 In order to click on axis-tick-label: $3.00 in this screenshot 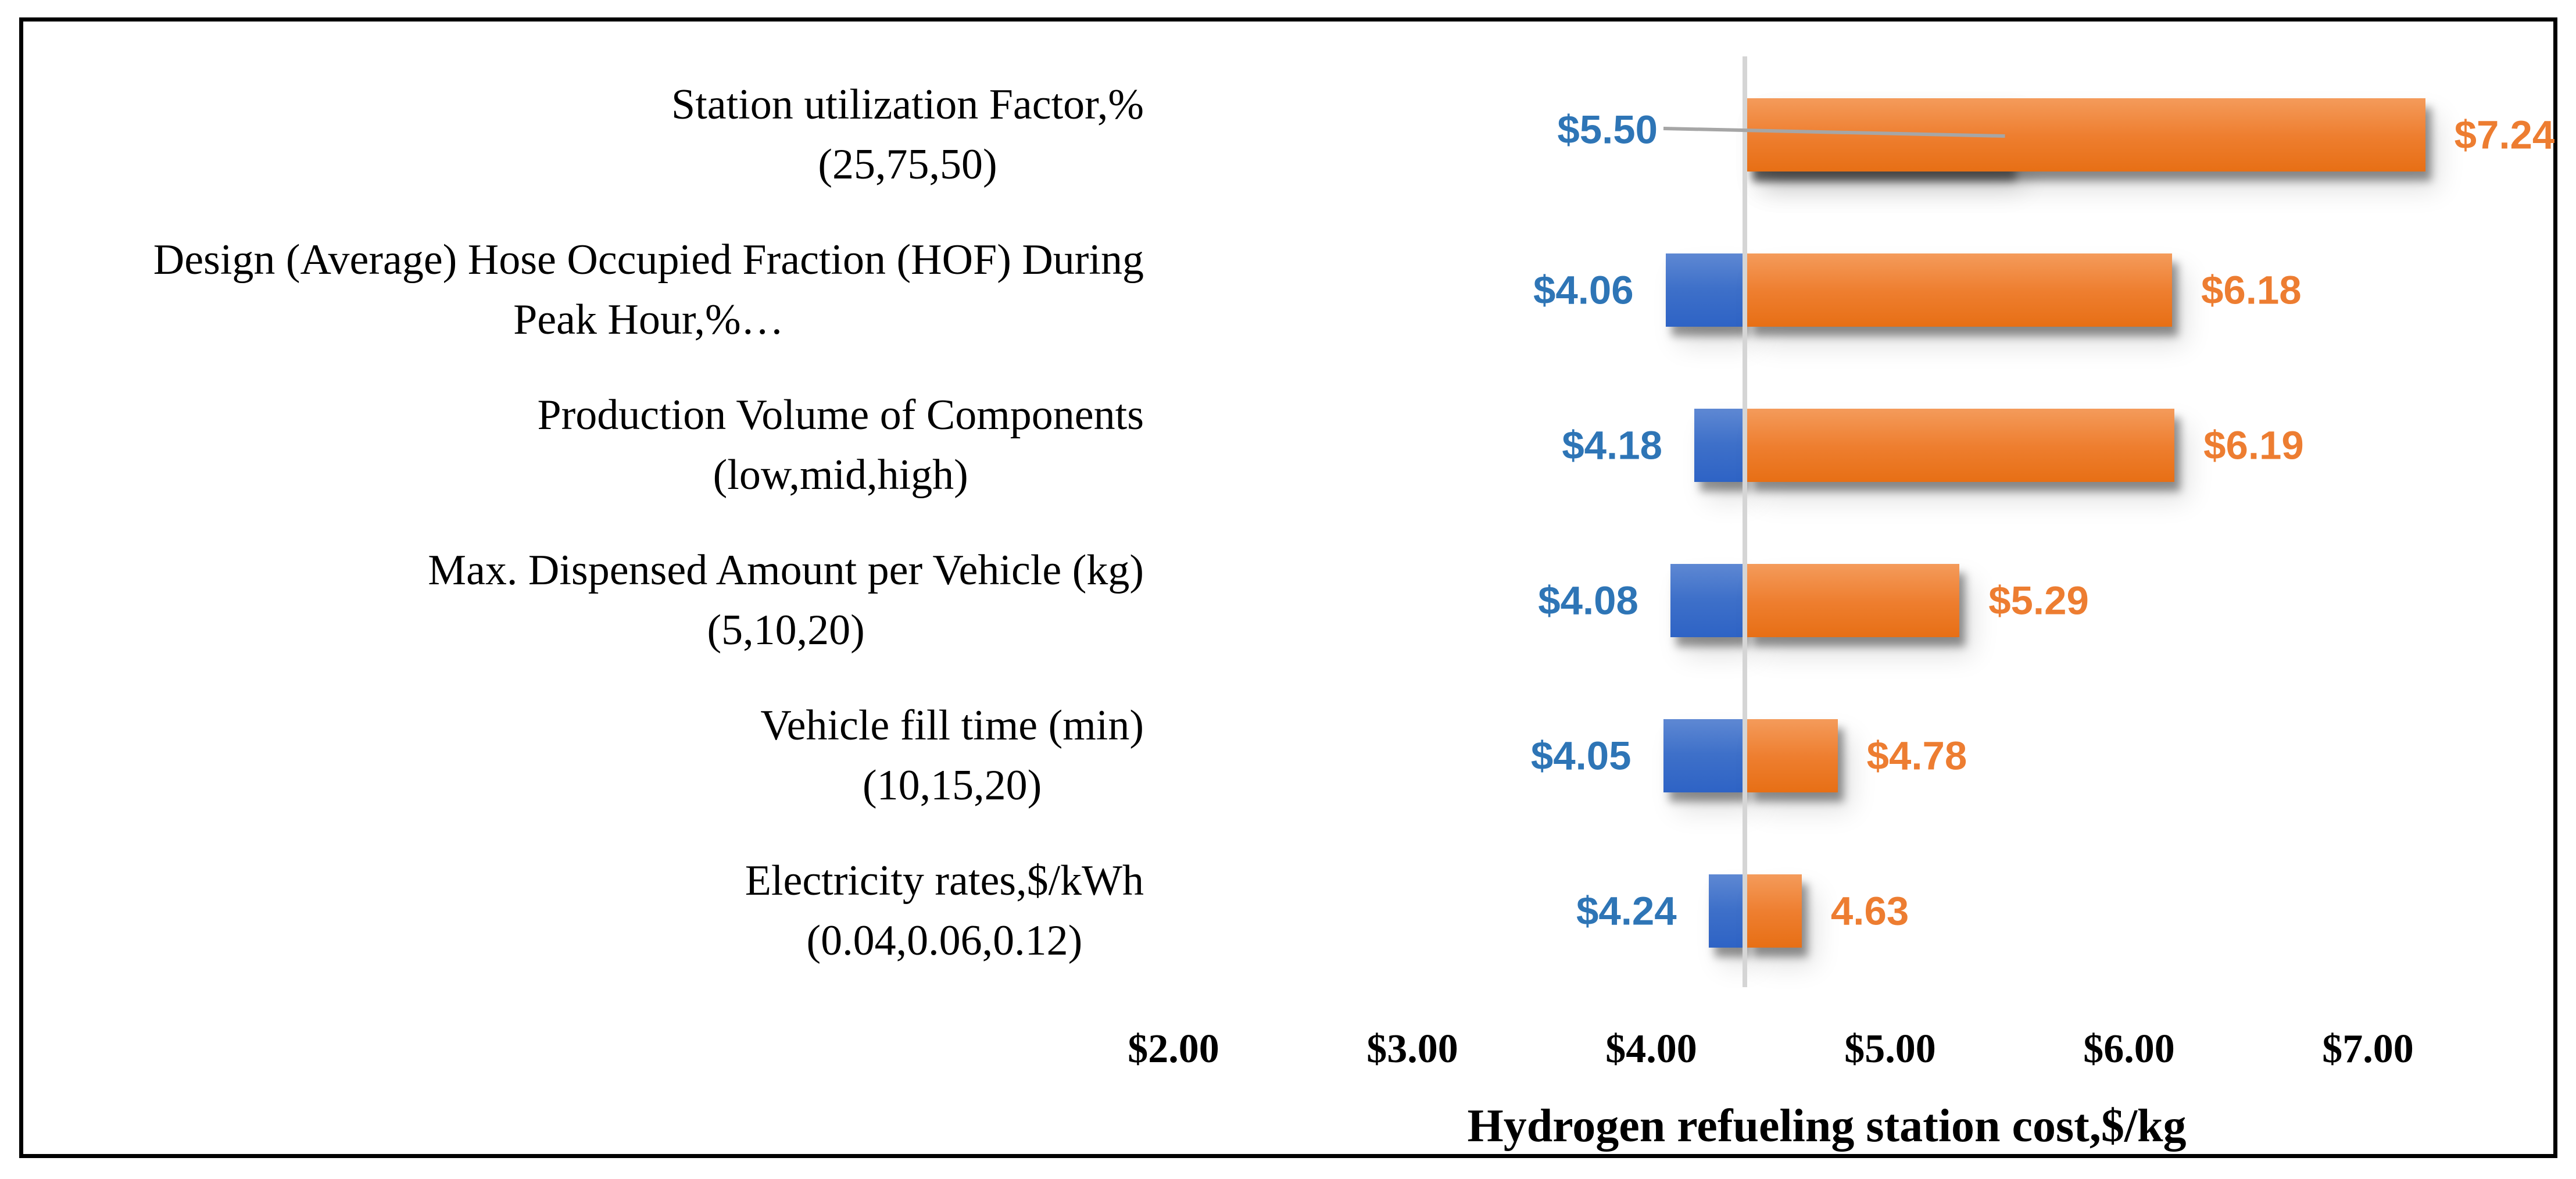, I will do `click(1412, 1049)`.